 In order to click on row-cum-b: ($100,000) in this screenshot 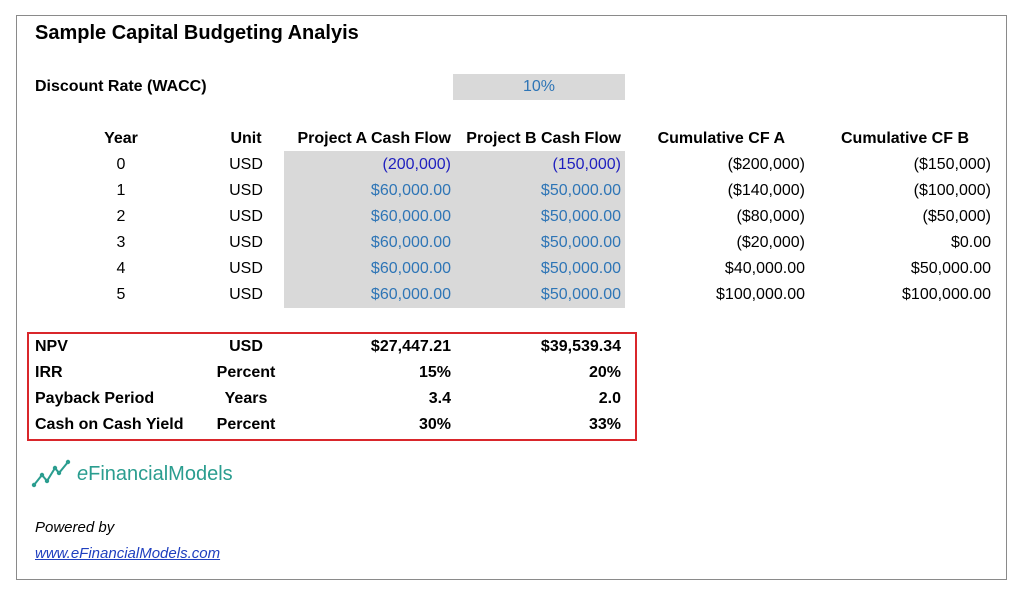, I will do `click(952, 190)`.